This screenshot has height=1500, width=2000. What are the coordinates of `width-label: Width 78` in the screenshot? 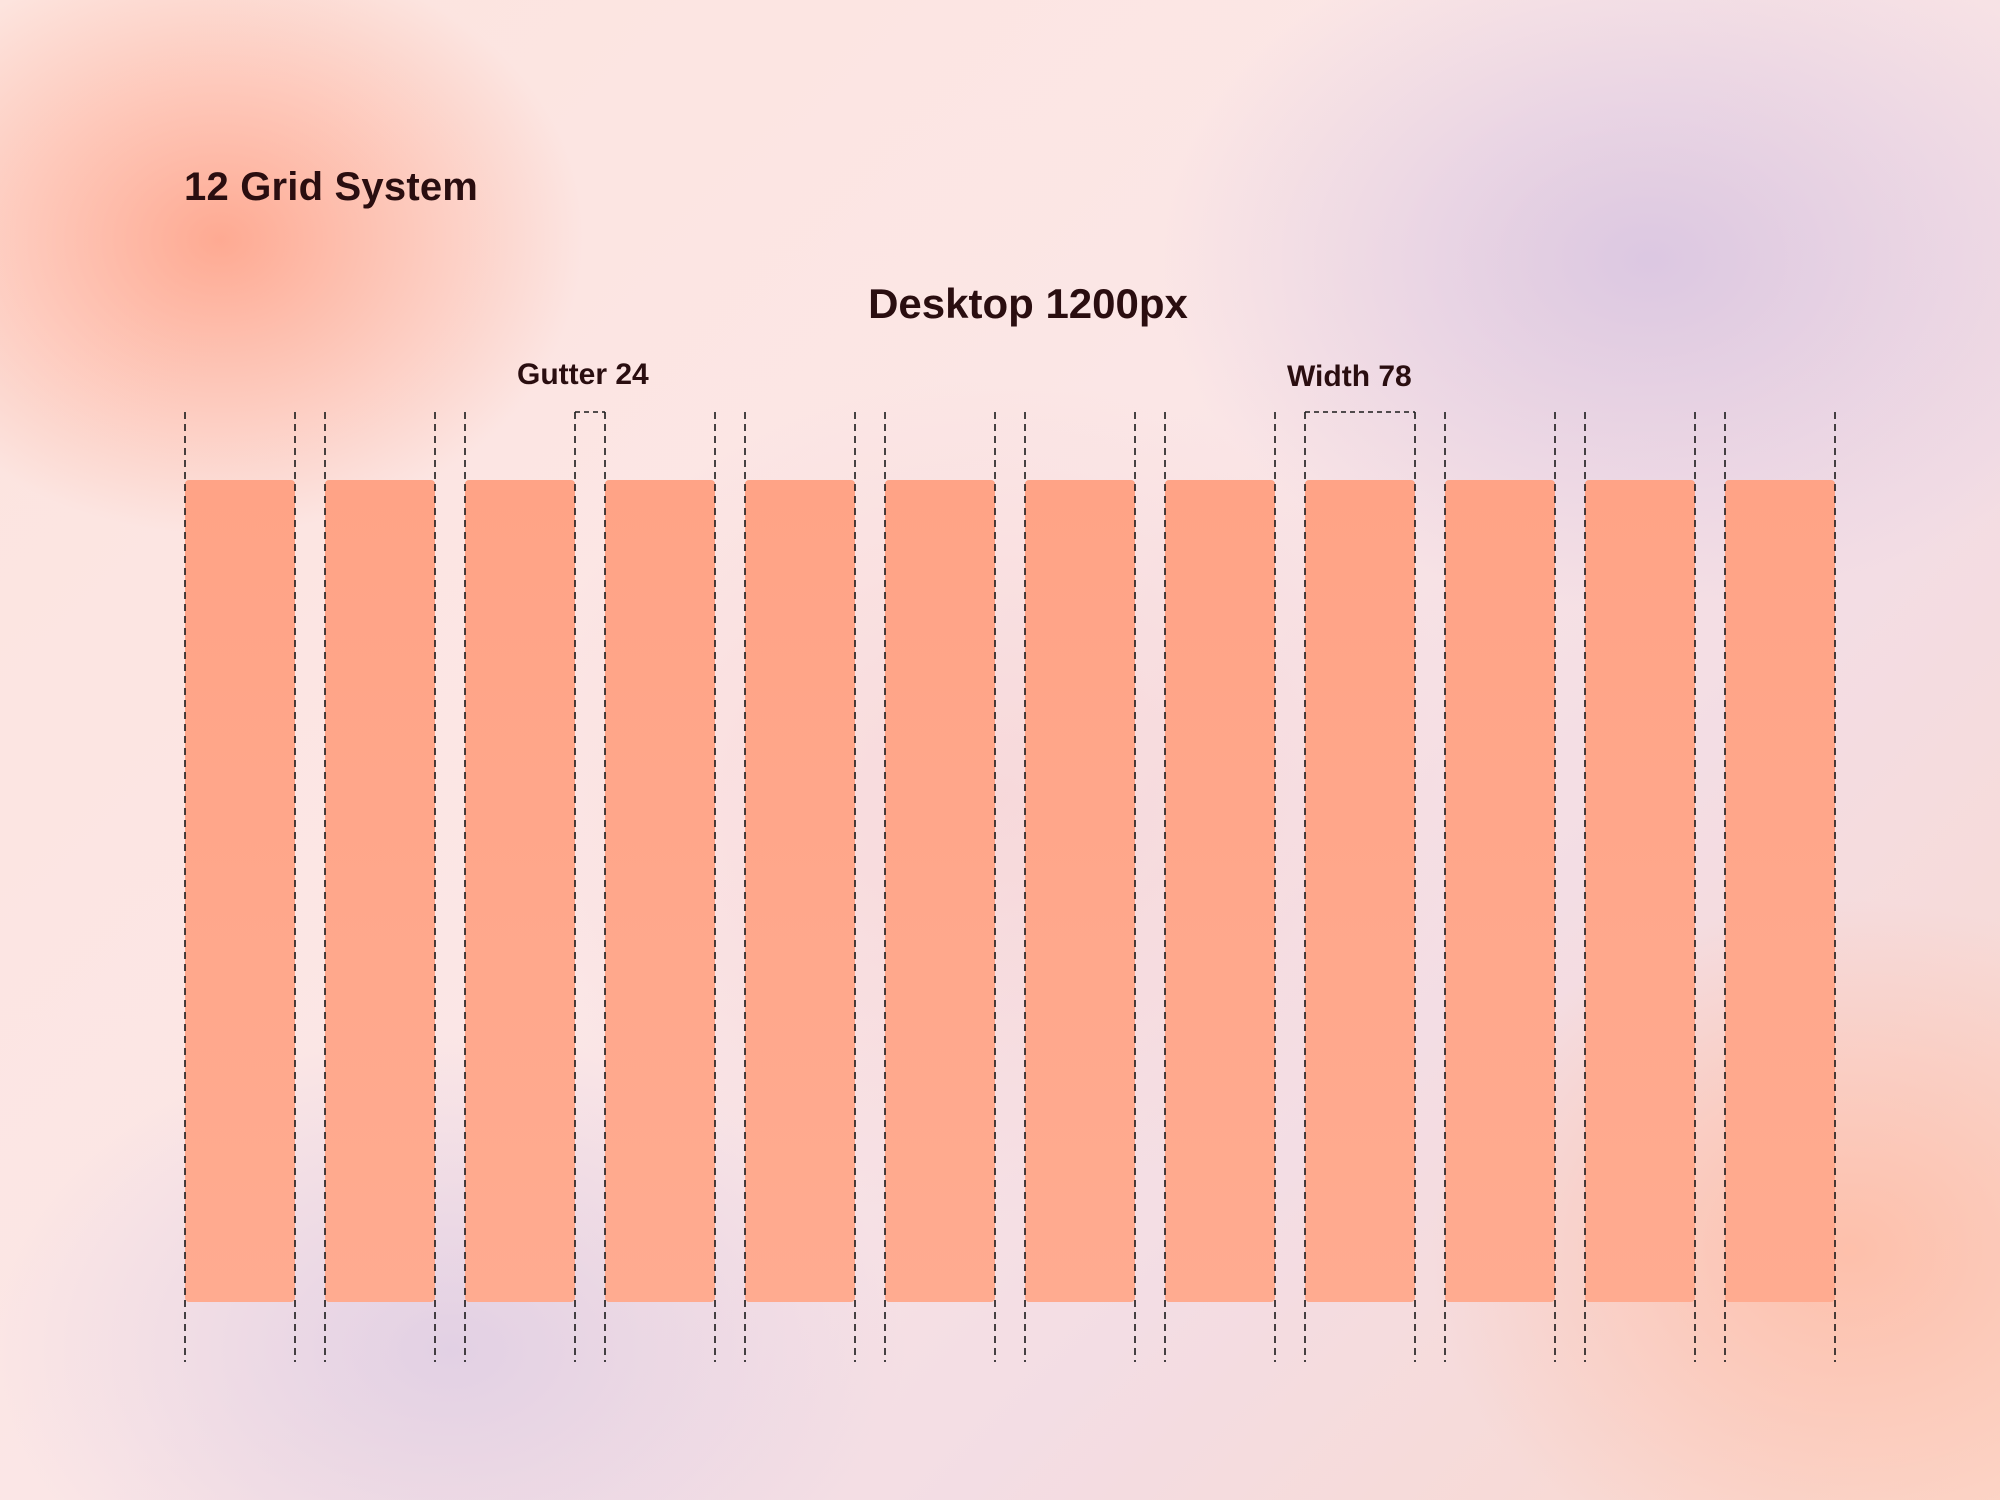 It's located at (1349, 376).